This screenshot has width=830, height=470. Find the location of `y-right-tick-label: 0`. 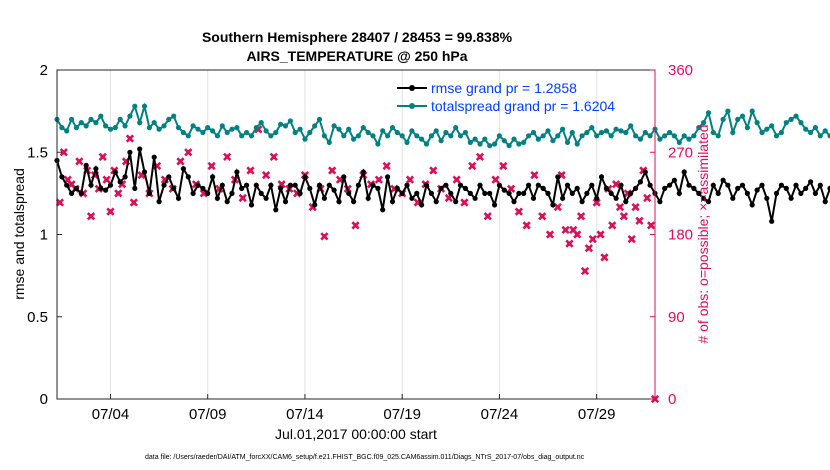

y-right-tick-label: 0 is located at coordinates (672, 399).